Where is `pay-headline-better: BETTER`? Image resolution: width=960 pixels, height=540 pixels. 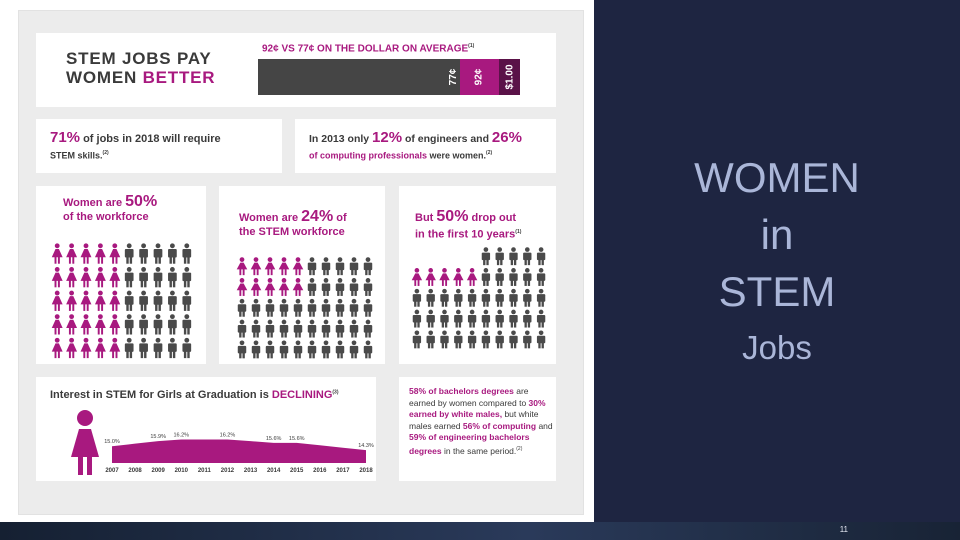
pay-headline-better: BETTER is located at coordinates (179, 77).